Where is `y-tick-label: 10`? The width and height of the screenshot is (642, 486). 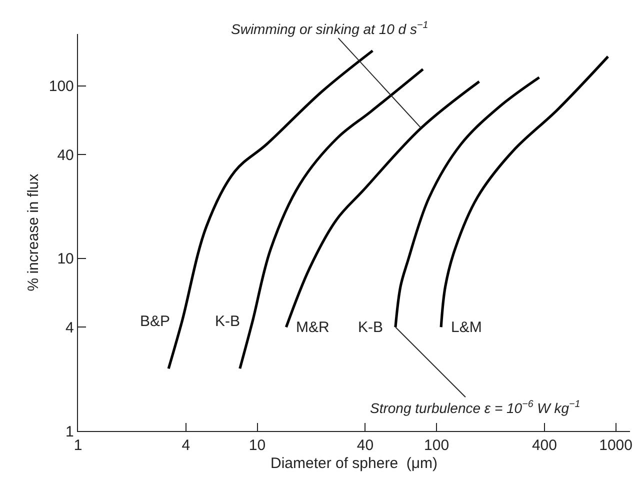 y-tick-label: 10 is located at coordinates (65, 259).